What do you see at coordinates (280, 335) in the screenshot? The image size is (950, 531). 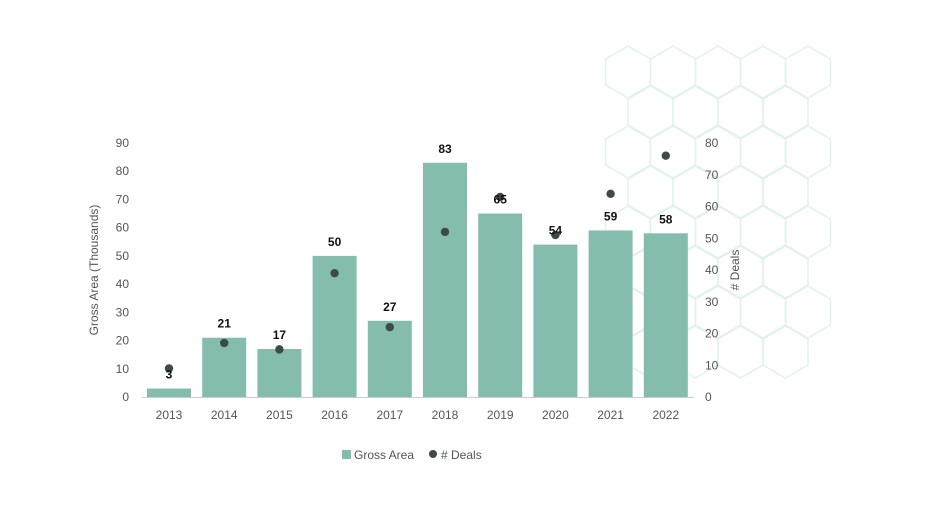 I see `bar-label-2015: 17` at bounding box center [280, 335].